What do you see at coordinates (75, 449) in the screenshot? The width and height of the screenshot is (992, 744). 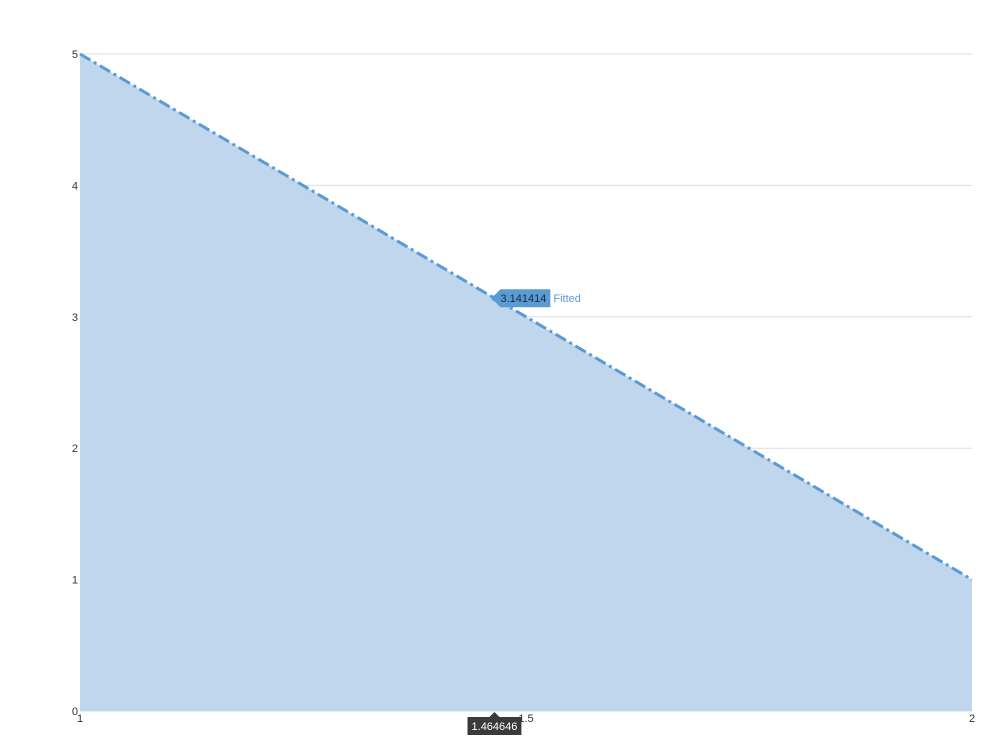 I see `y-tick-label: 2` at bounding box center [75, 449].